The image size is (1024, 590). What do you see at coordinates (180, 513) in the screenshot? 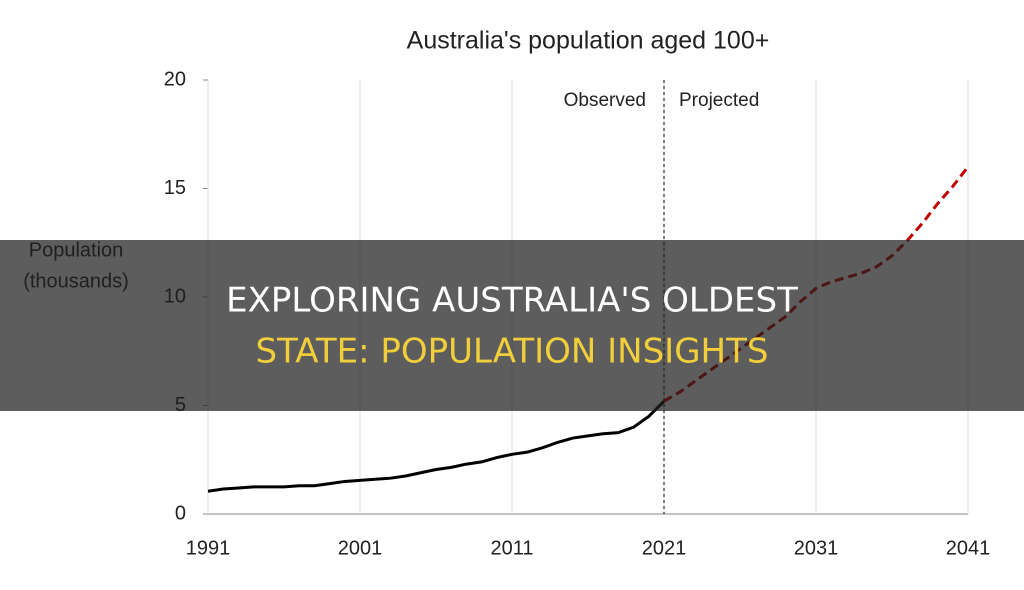
I see `y-tick-label: 0` at bounding box center [180, 513].